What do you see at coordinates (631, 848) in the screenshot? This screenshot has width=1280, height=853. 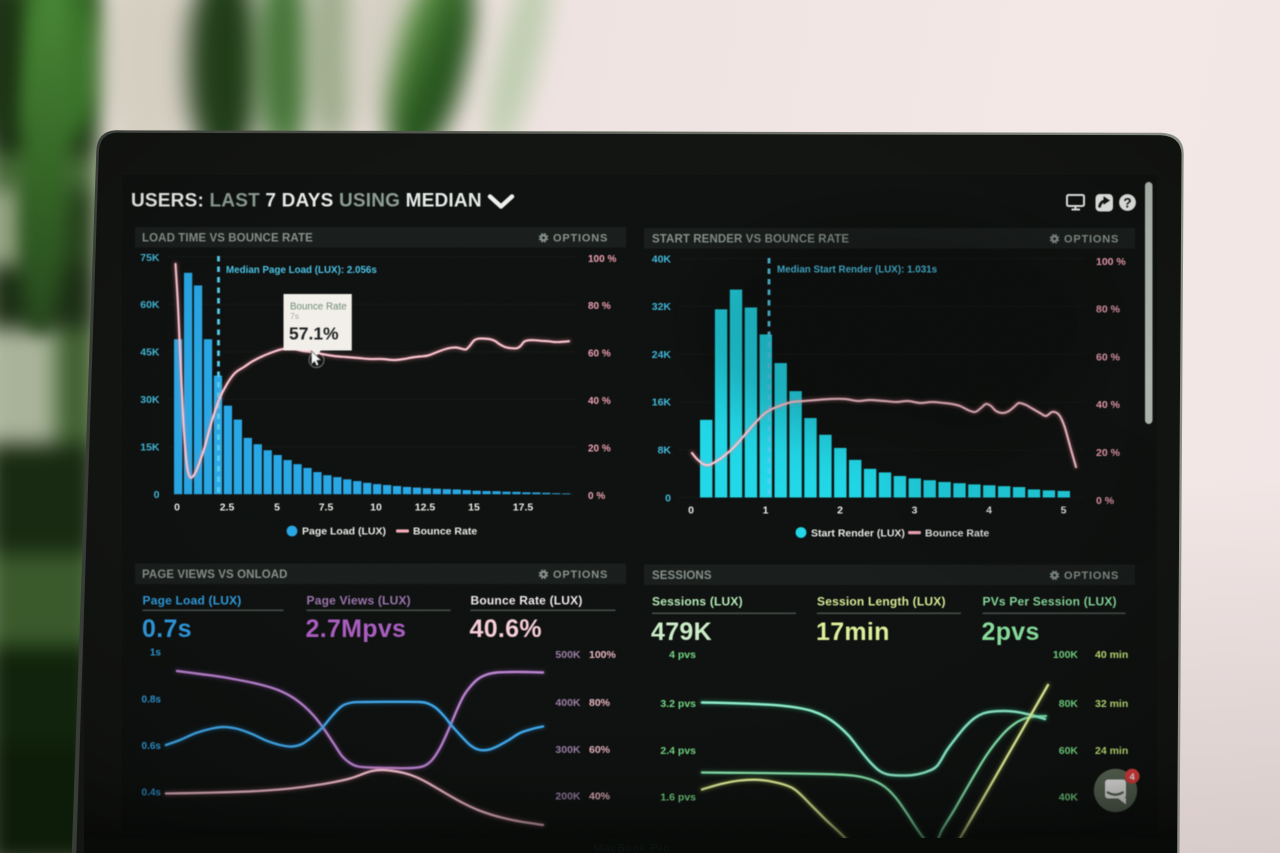 I see `svg-text: MacBook Pro` at bounding box center [631, 848].